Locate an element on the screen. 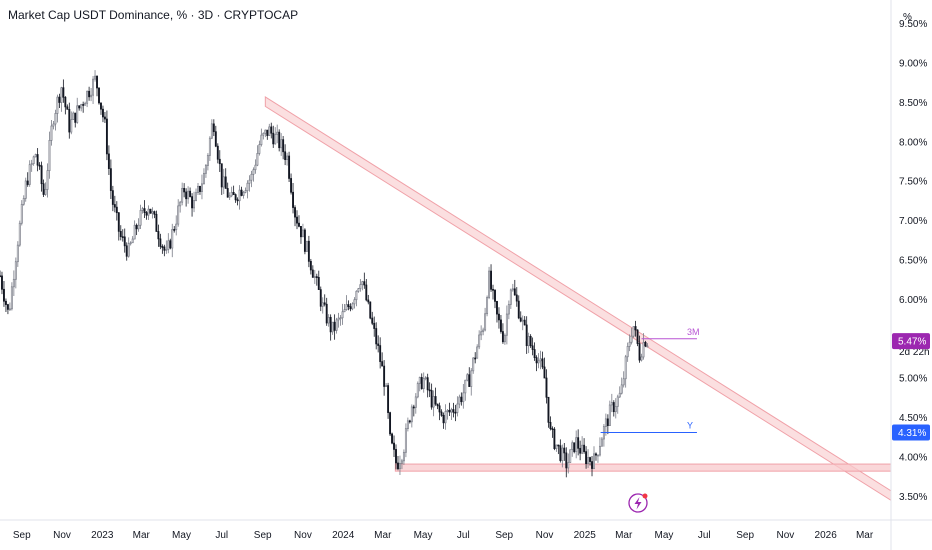  time-tick-label: Nov is located at coordinates (786, 535).